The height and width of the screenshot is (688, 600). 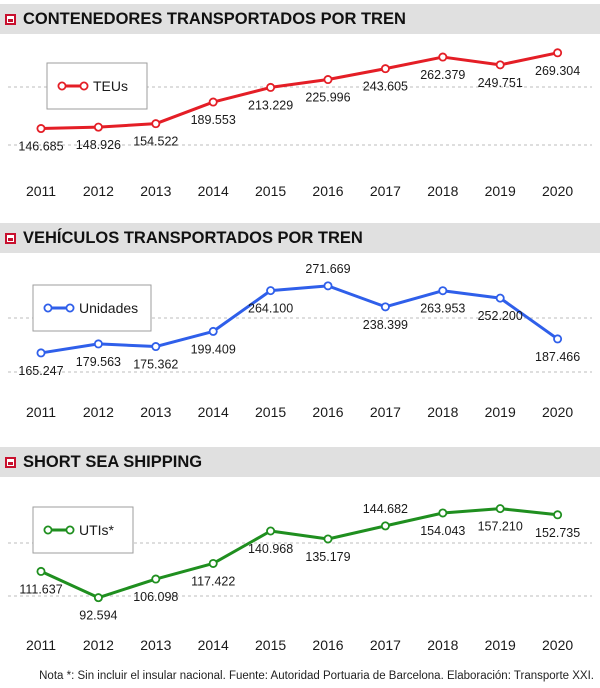 I want to click on data-label: 269.304, so click(x=557, y=71).